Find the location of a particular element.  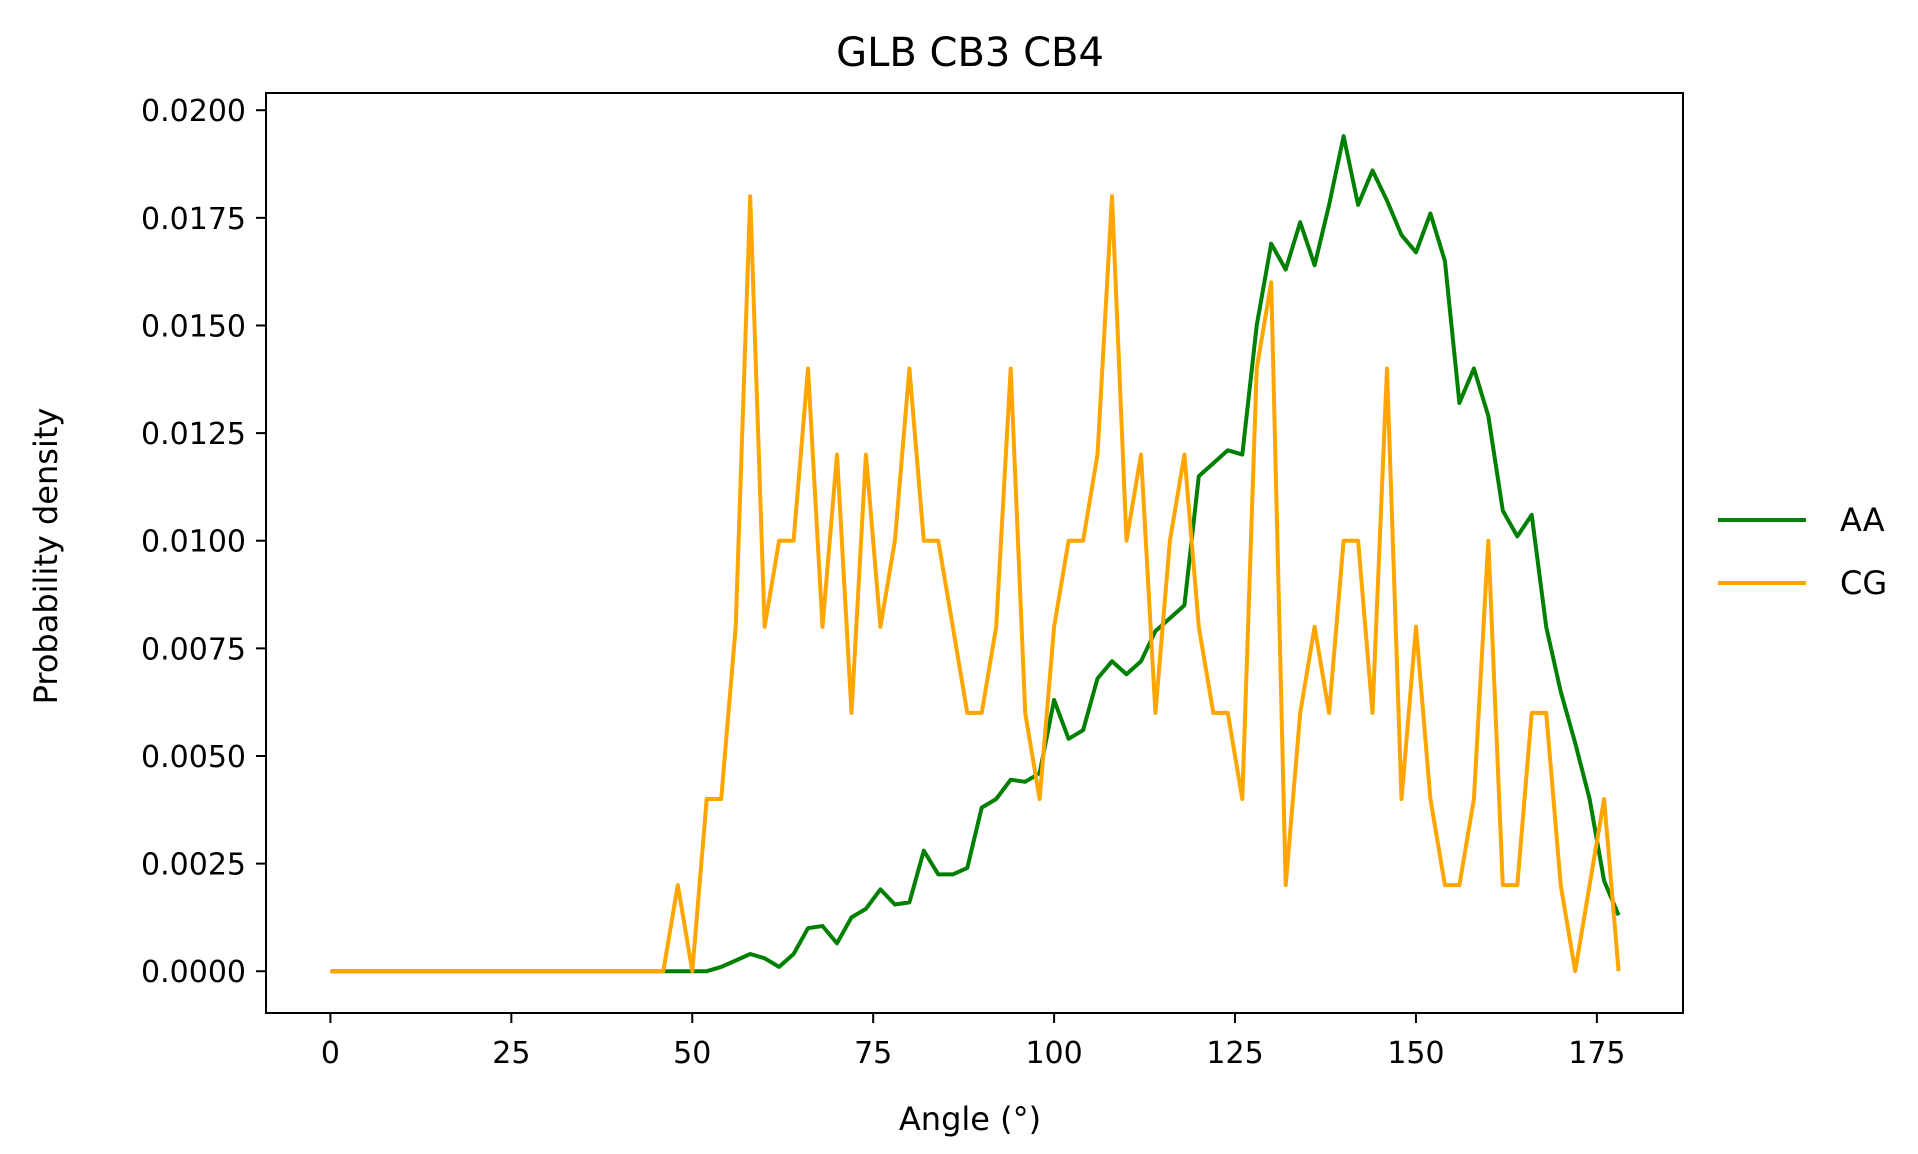

y-tick-label: 0.0075 is located at coordinates (193, 649).